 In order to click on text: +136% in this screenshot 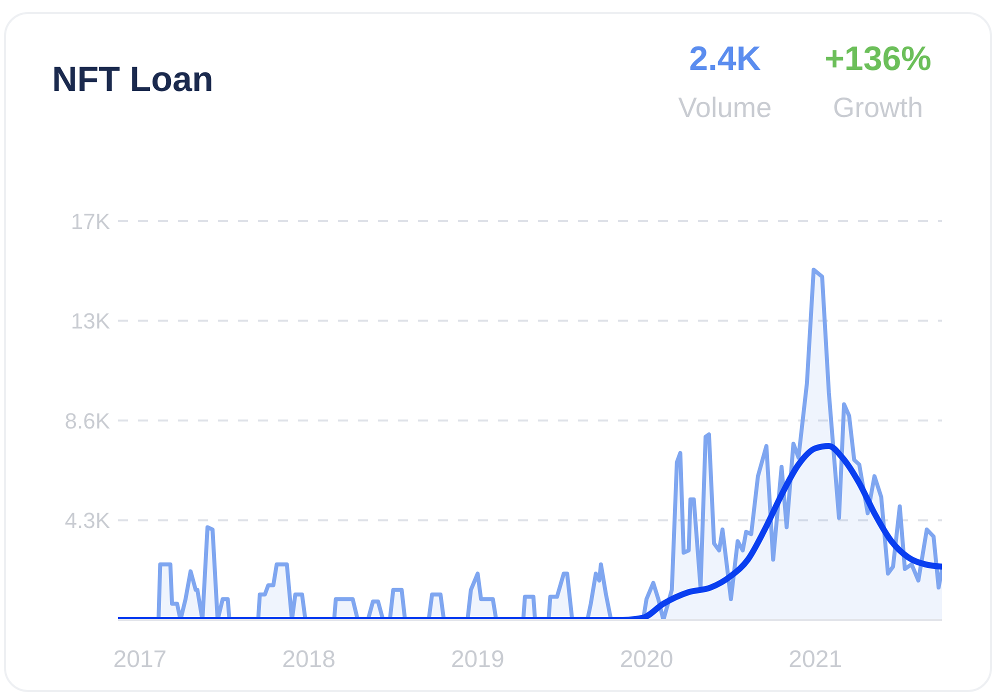, I will do `click(878, 59)`.